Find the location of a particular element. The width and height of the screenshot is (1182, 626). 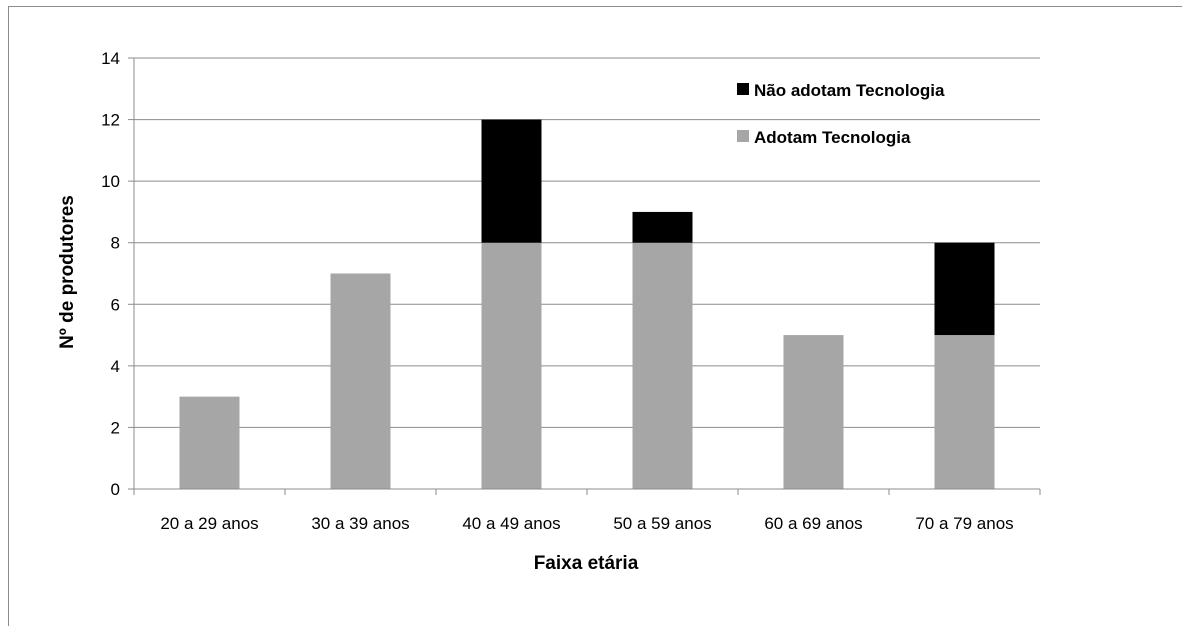

y-tick-label: 0 is located at coordinates (115, 489).